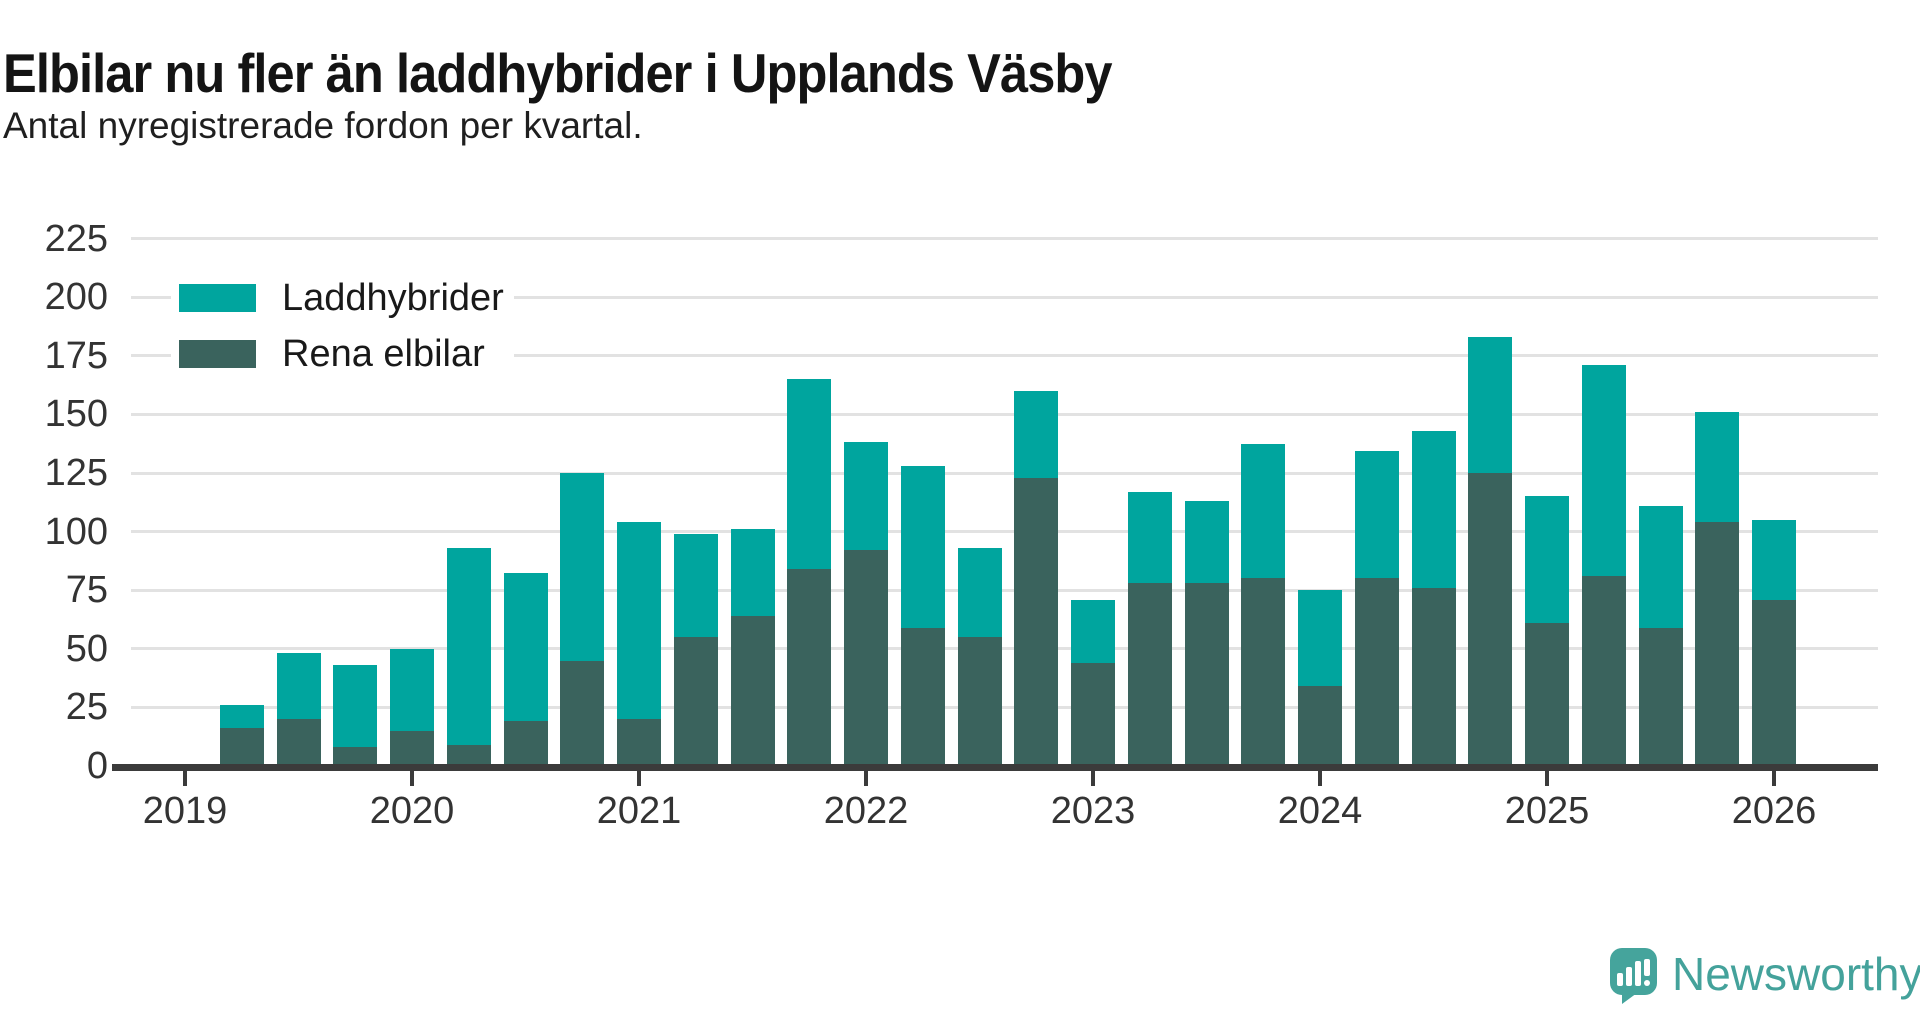 Image resolution: width=1920 pixels, height=1010 pixels. What do you see at coordinates (582, 713) in the screenshot?
I see `bar-rena-elbilar-2020-q4` at bounding box center [582, 713].